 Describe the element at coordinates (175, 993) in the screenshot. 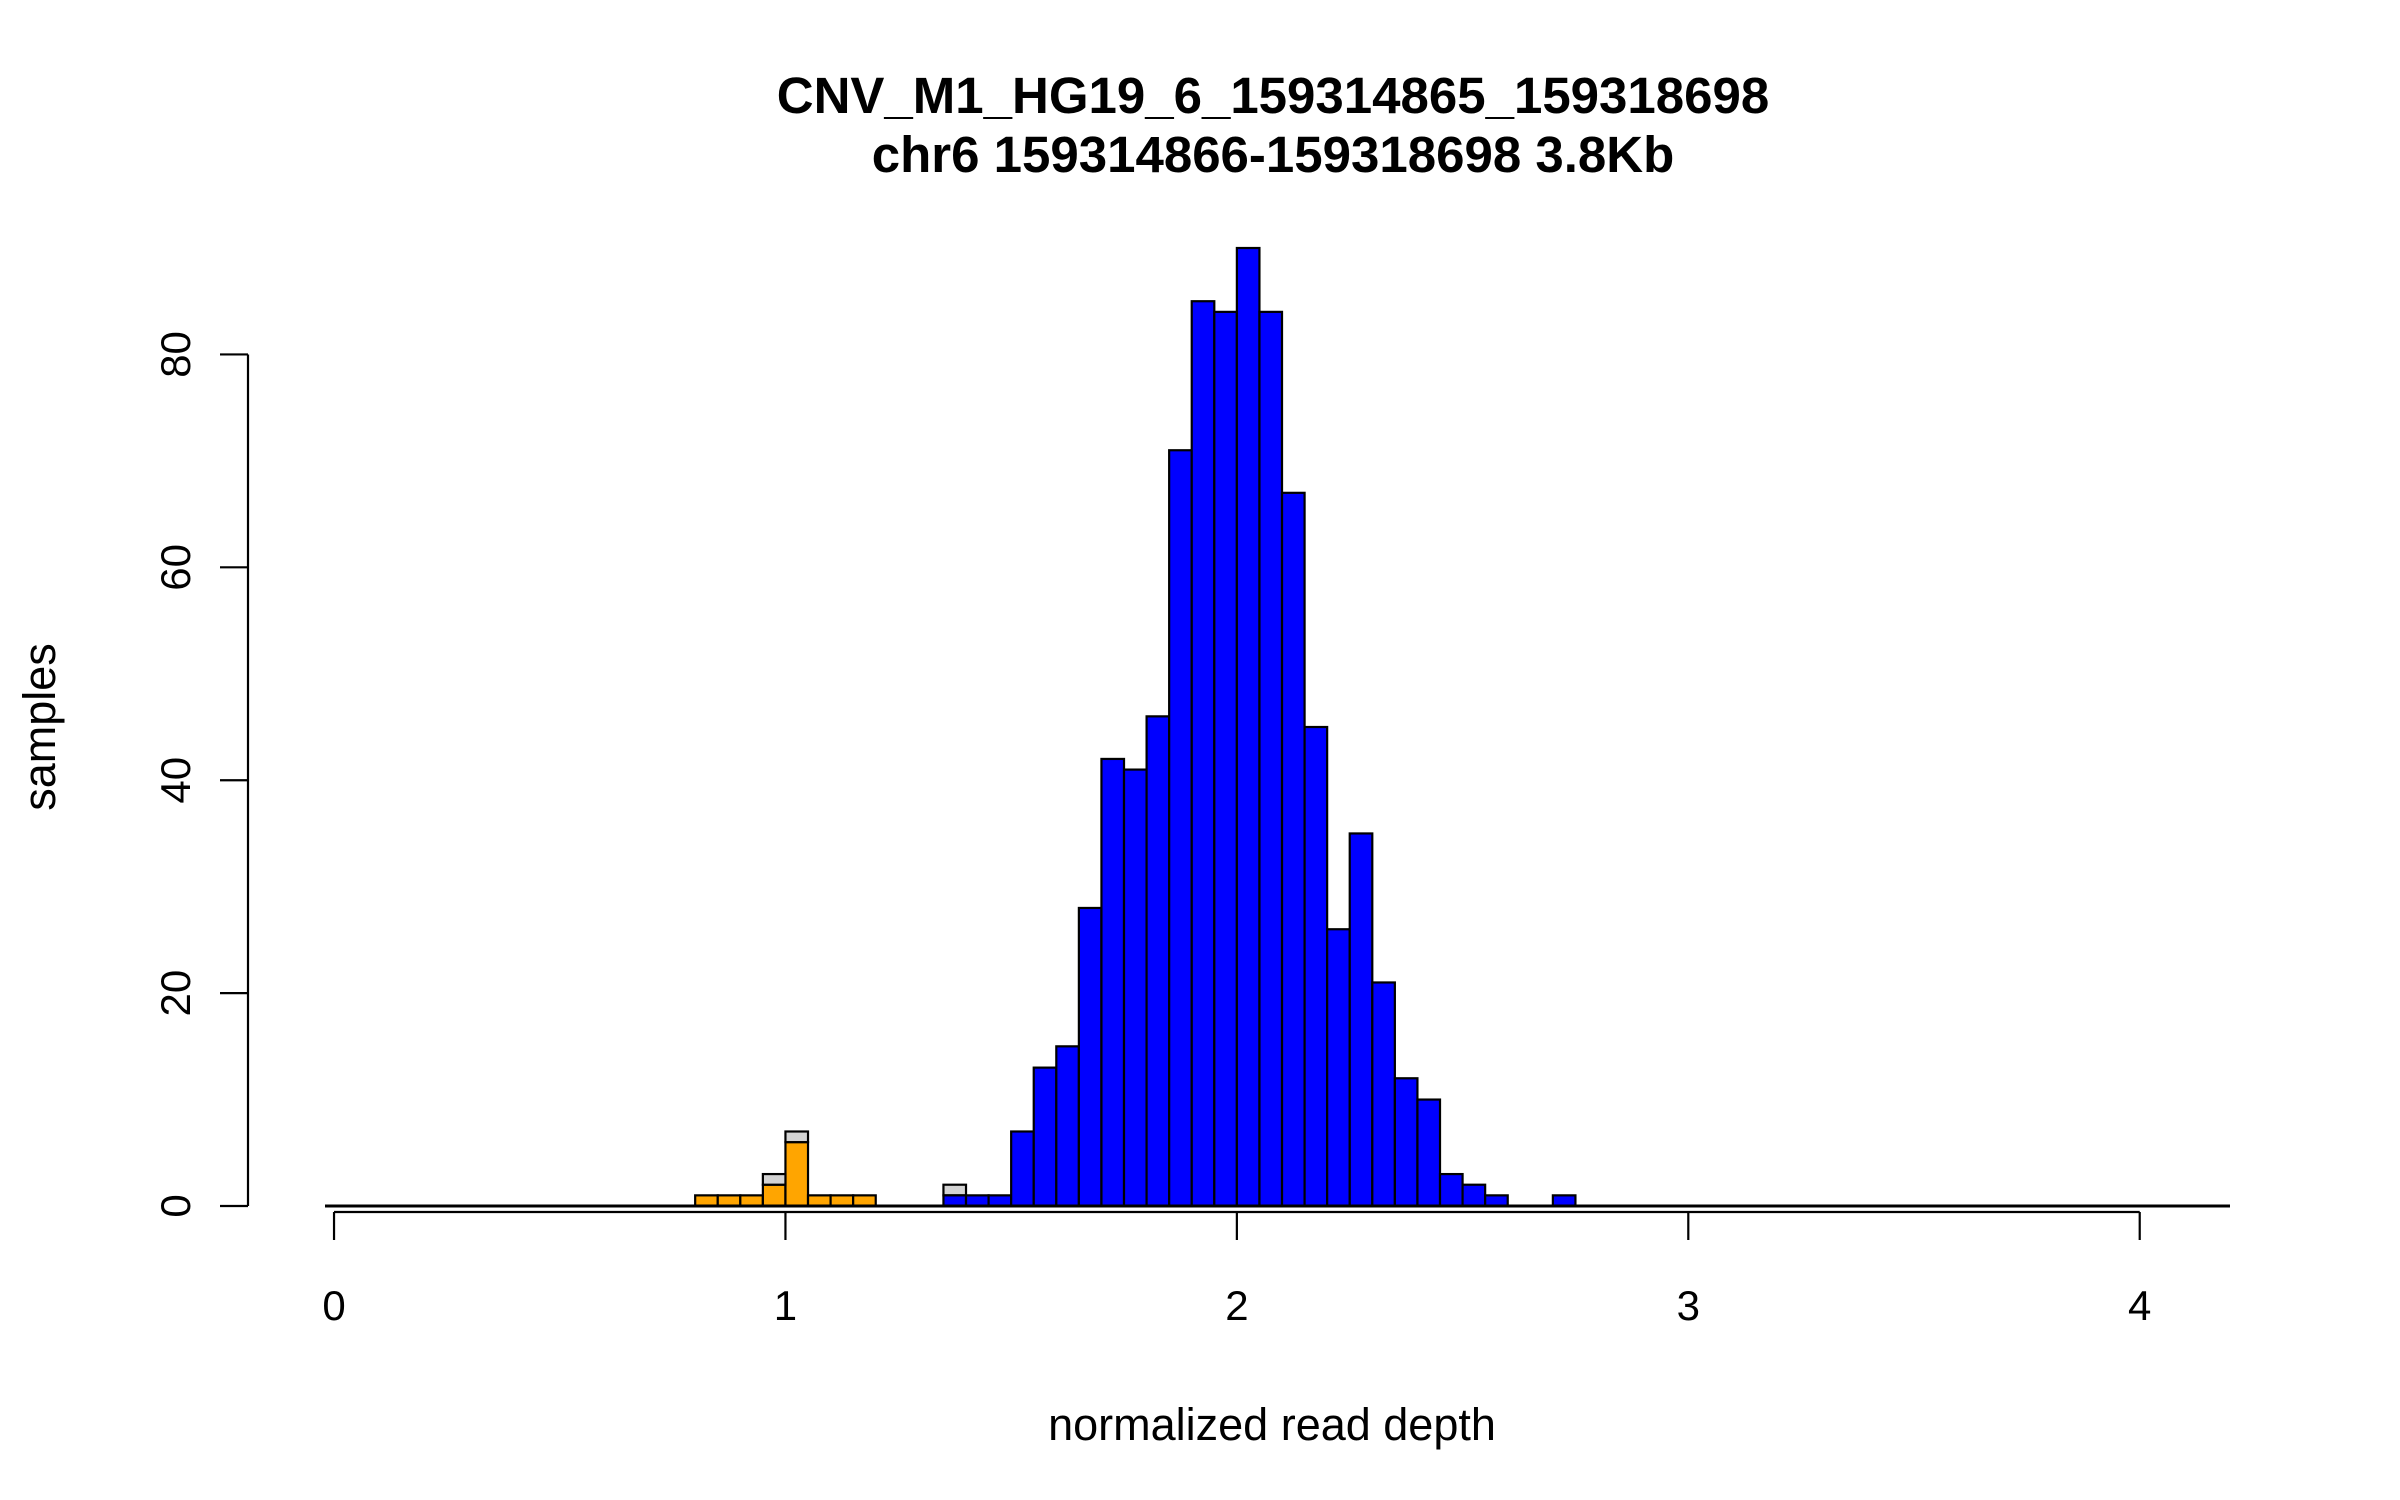

I see `y-tick-label: 20` at that location.